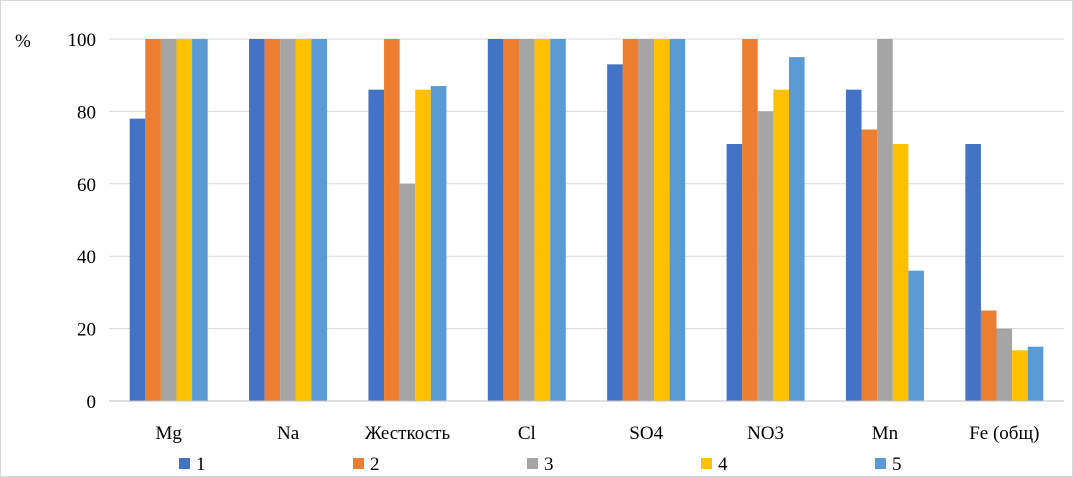 This screenshot has width=1073, height=477. What do you see at coordinates (82, 40) in the screenshot?
I see `y-tick-label-100: 100` at bounding box center [82, 40].